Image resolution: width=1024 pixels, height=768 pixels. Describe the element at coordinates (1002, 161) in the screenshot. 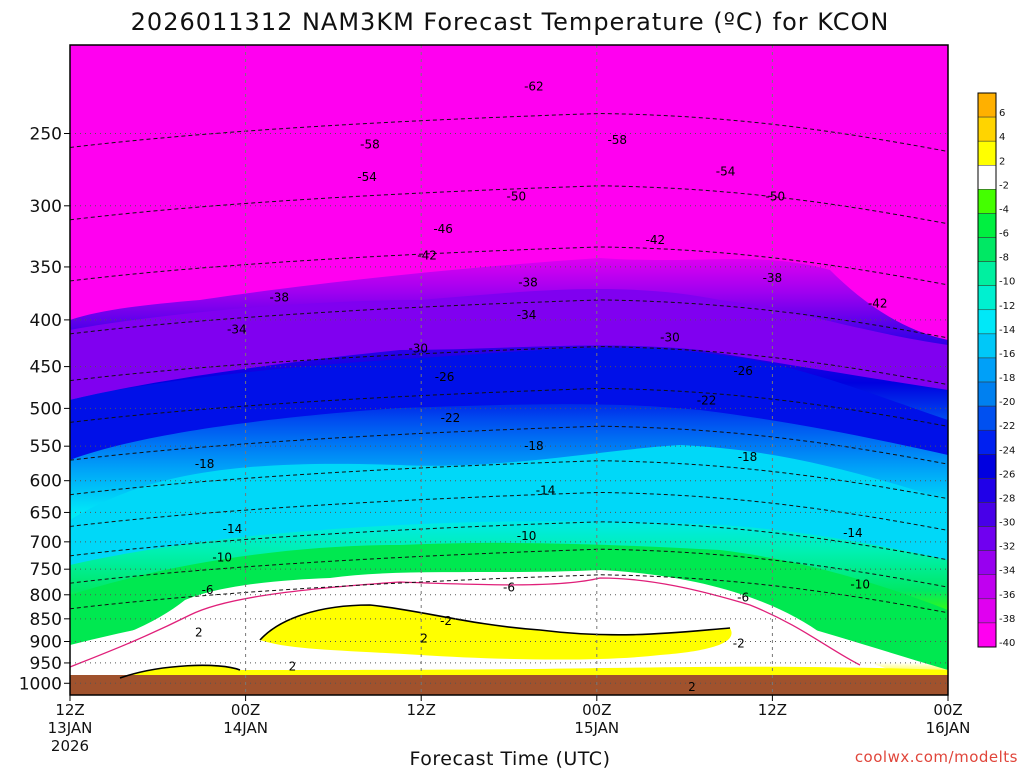

I see `colorbar-label: 2` at that location.